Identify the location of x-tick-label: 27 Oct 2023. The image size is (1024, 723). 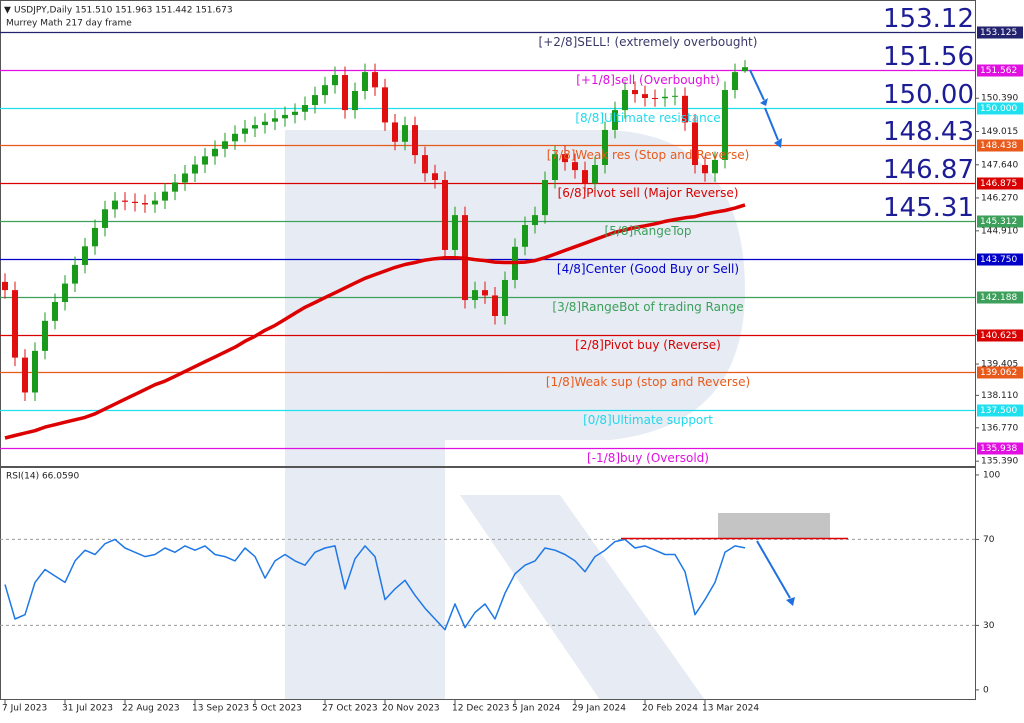
(350, 709).